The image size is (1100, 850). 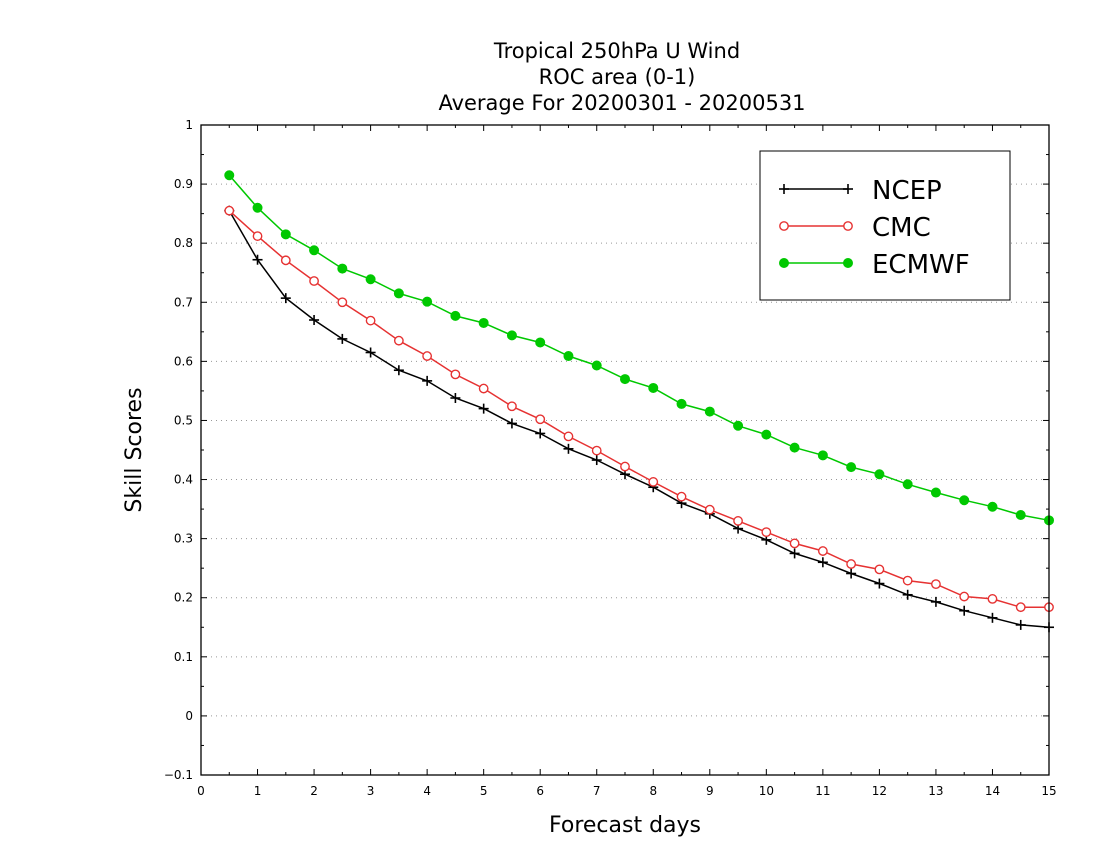 I want to click on x-tick-label: 7, so click(x=597, y=791).